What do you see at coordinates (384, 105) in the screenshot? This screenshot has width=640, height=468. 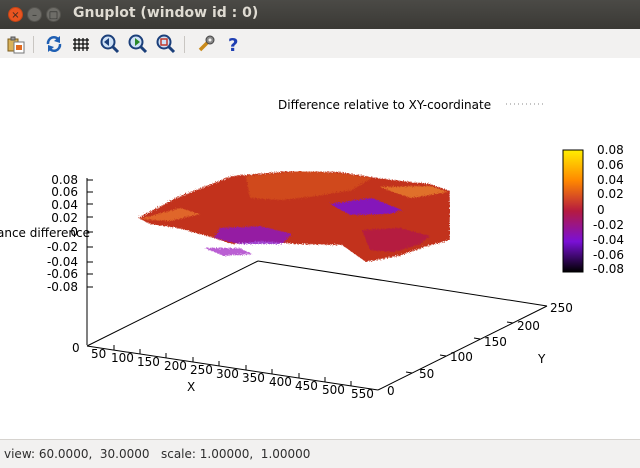 I see `key-title: Difference relative to XY-coordinate` at bounding box center [384, 105].